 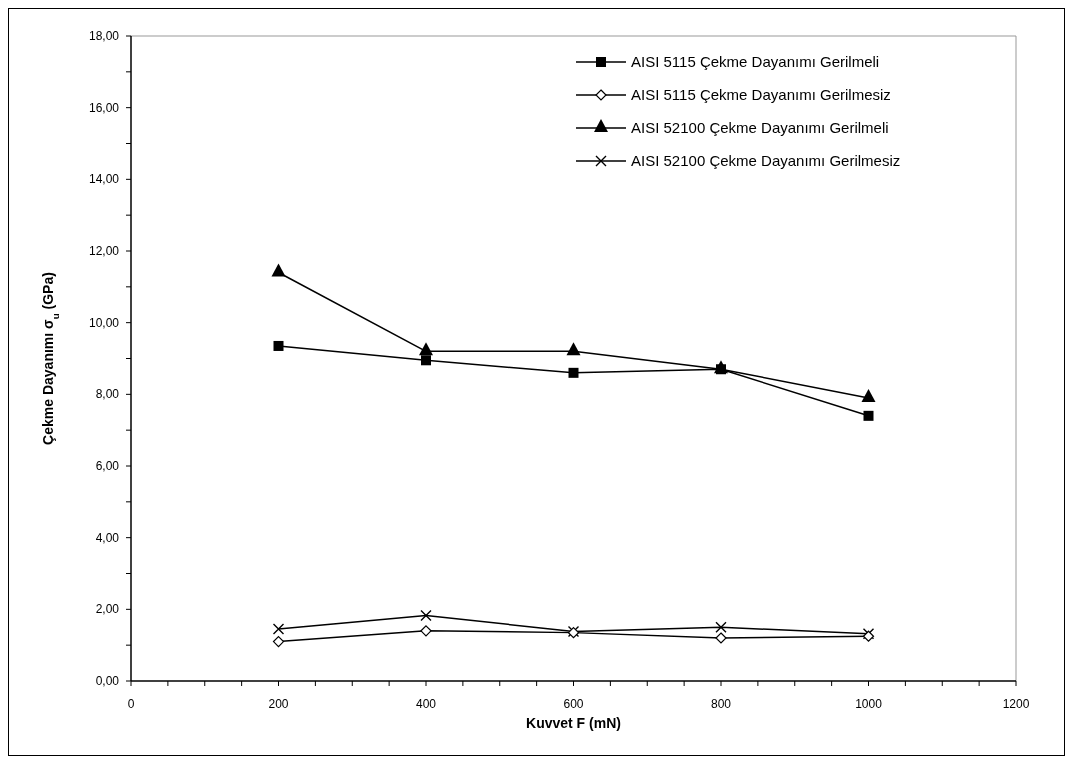 I want to click on legend-label: AISI 52100 Çekme Dayanımı Gerilmeli, so click(x=760, y=127).